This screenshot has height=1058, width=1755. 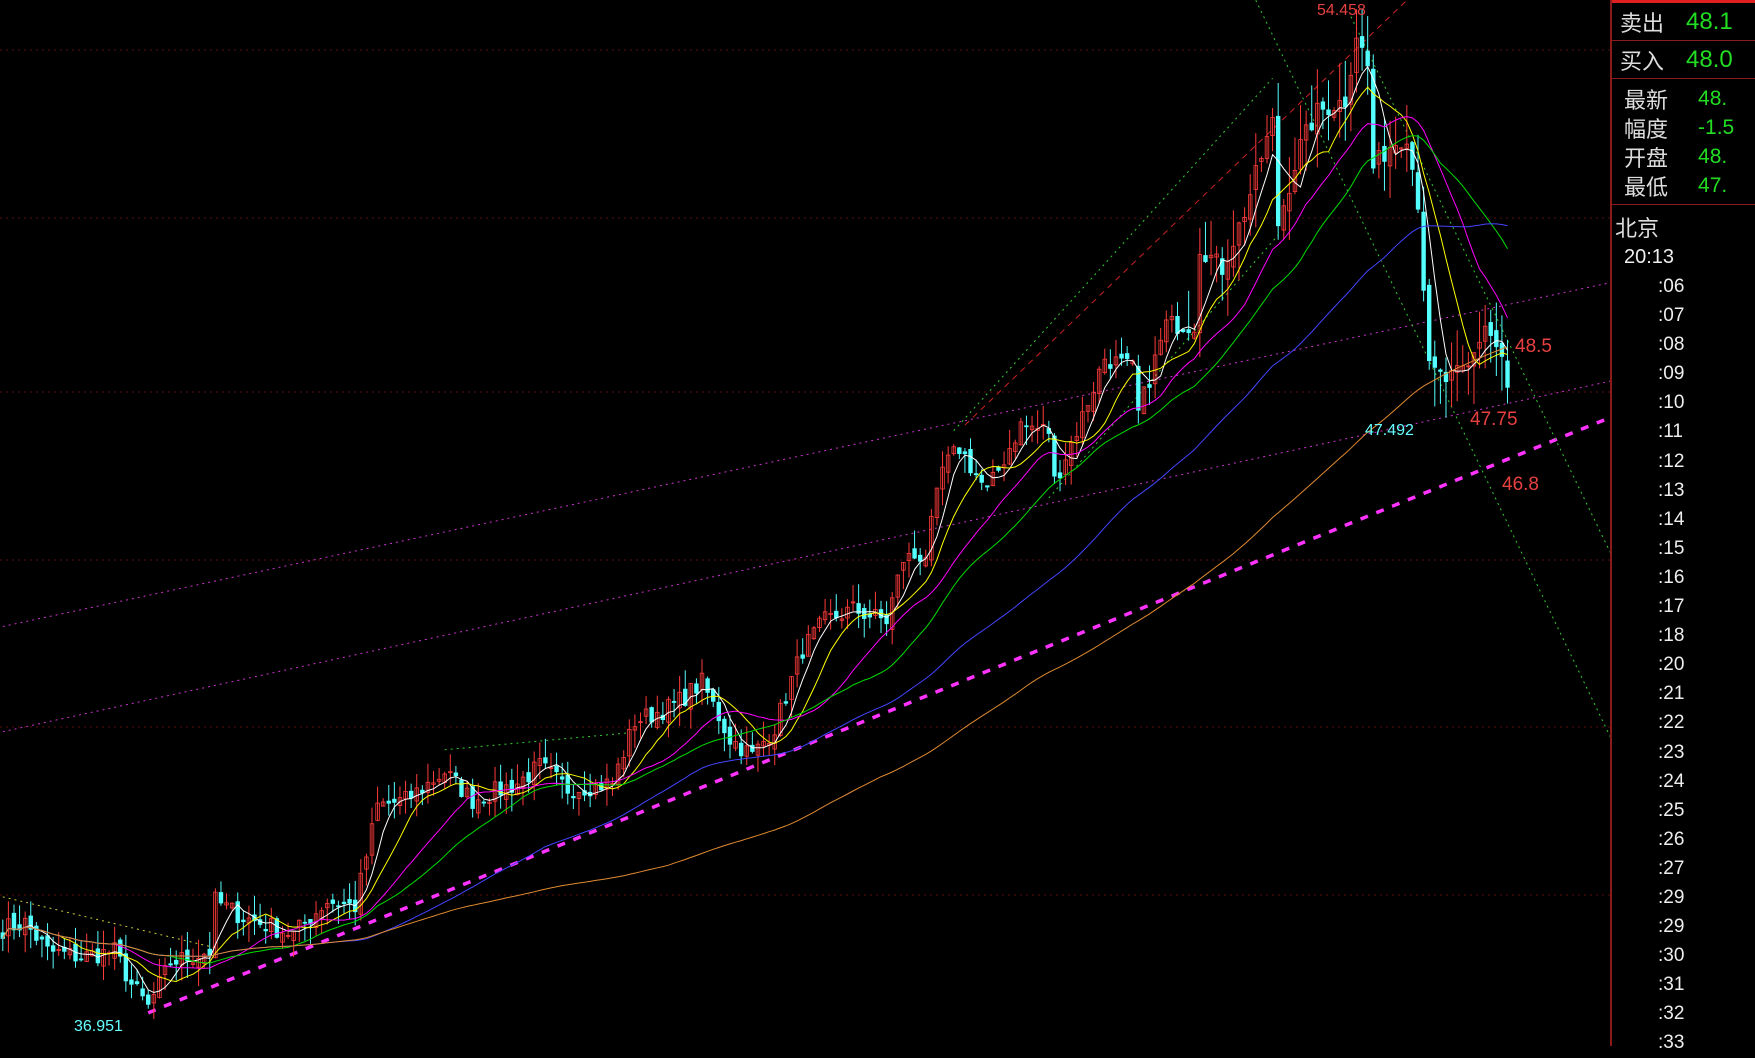 I want to click on tick-time: :23, so click(x=1671, y=752).